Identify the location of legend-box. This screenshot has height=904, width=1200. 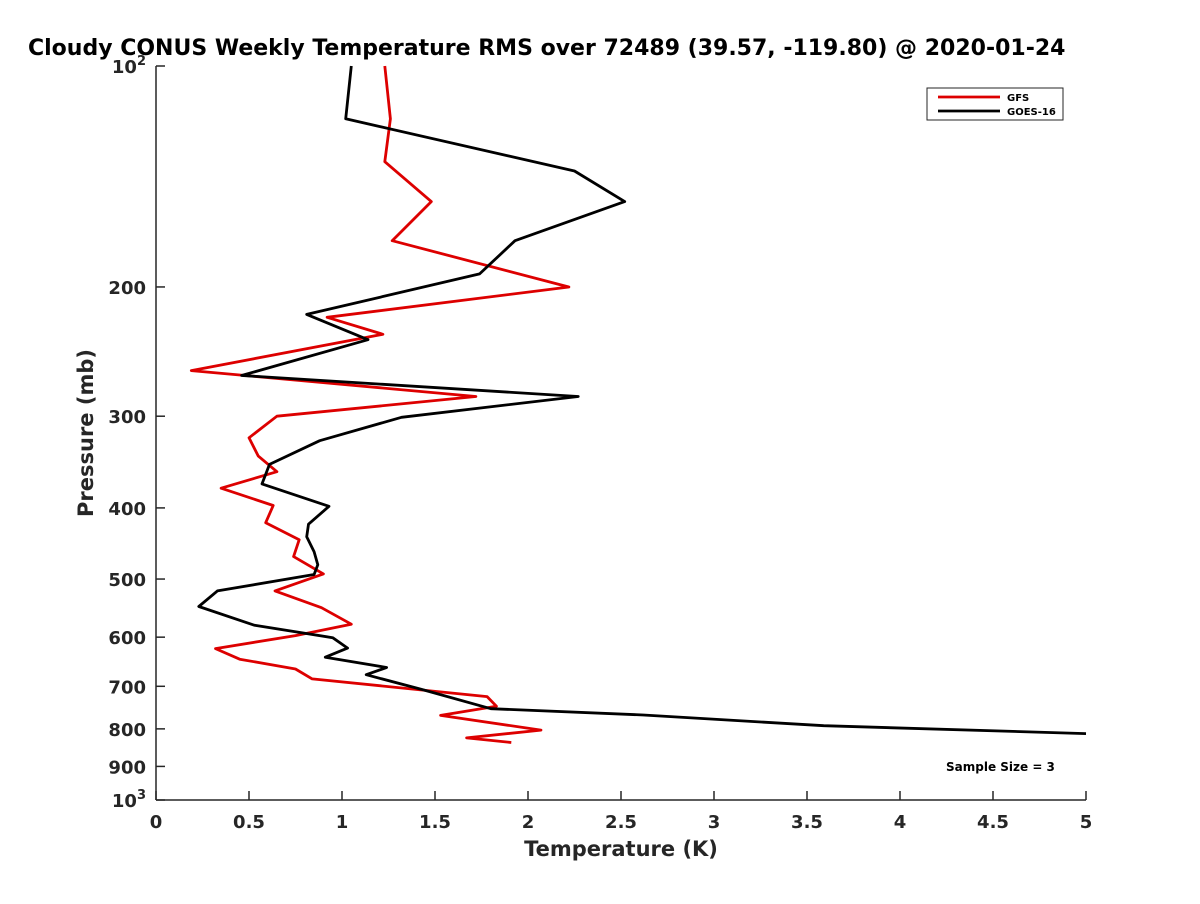
(995, 104).